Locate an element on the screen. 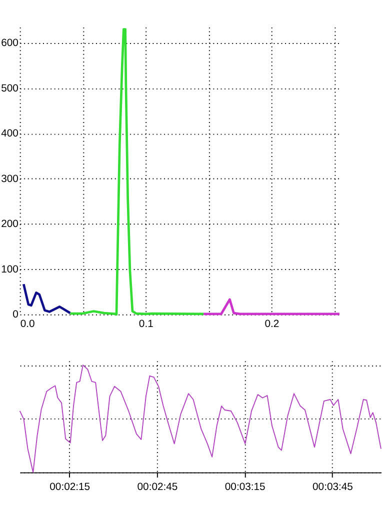 Image resolution: width=382 pixels, height=505 pixels. y-tick-label: 400 is located at coordinates (10, 134).